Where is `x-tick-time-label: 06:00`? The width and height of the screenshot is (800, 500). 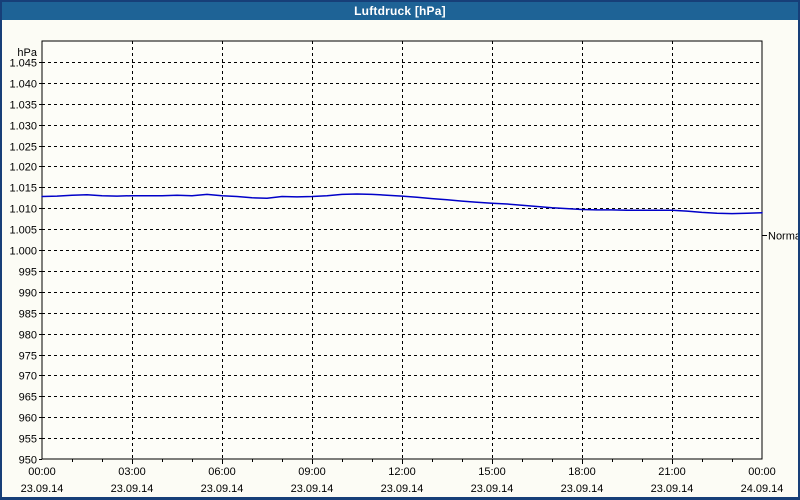 x-tick-time-label: 06:00 is located at coordinates (222, 472).